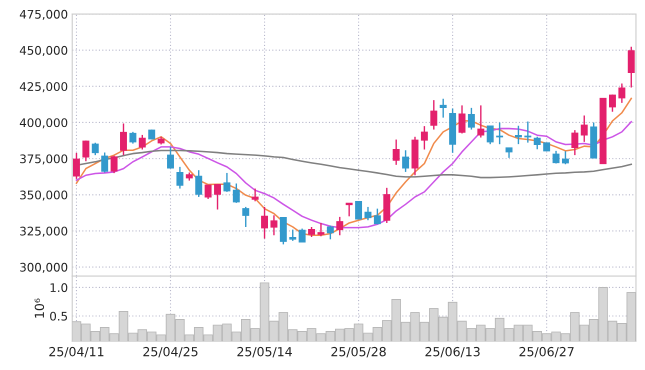 Image resolution: width=645 pixels, height=370 pixels. I want to click on y-tick-label: 375,000, so click(44, 159).